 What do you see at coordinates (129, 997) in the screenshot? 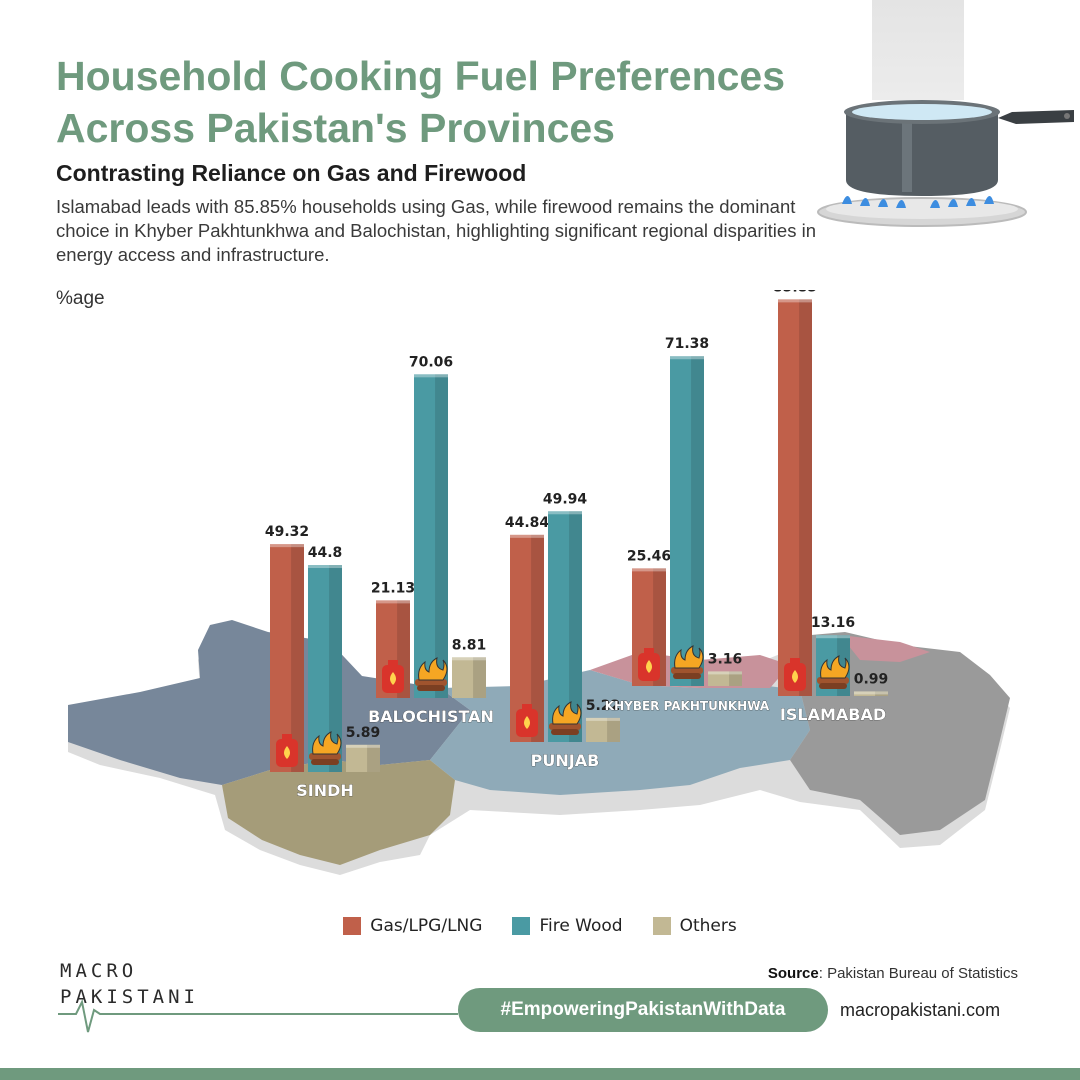
I see `logo-text-pakistani: PAKISTANI` at bounding box center [129, 997].